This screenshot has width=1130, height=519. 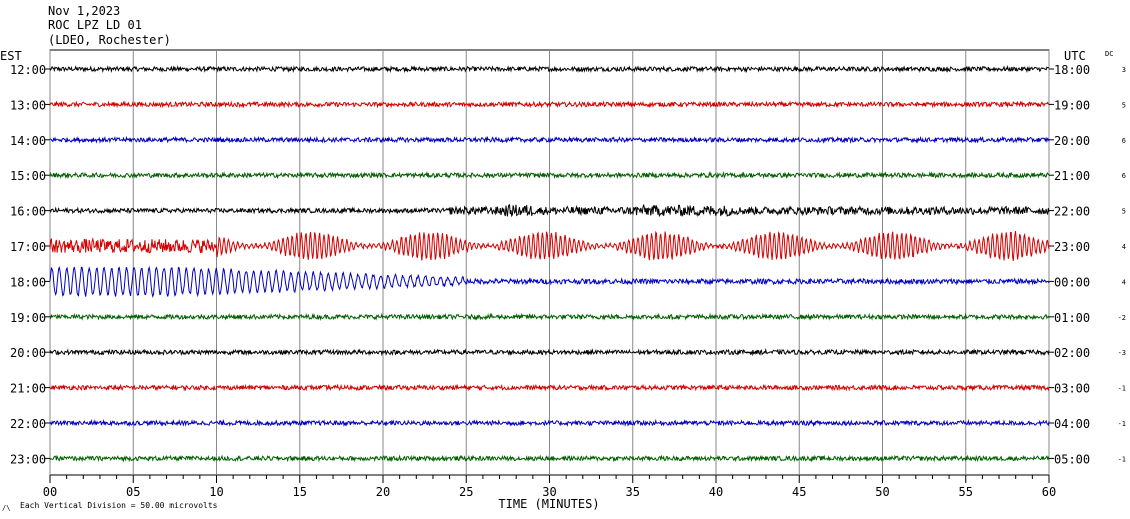 I want to click on est-hour-label: 13:00, so click(x=28, y=105).